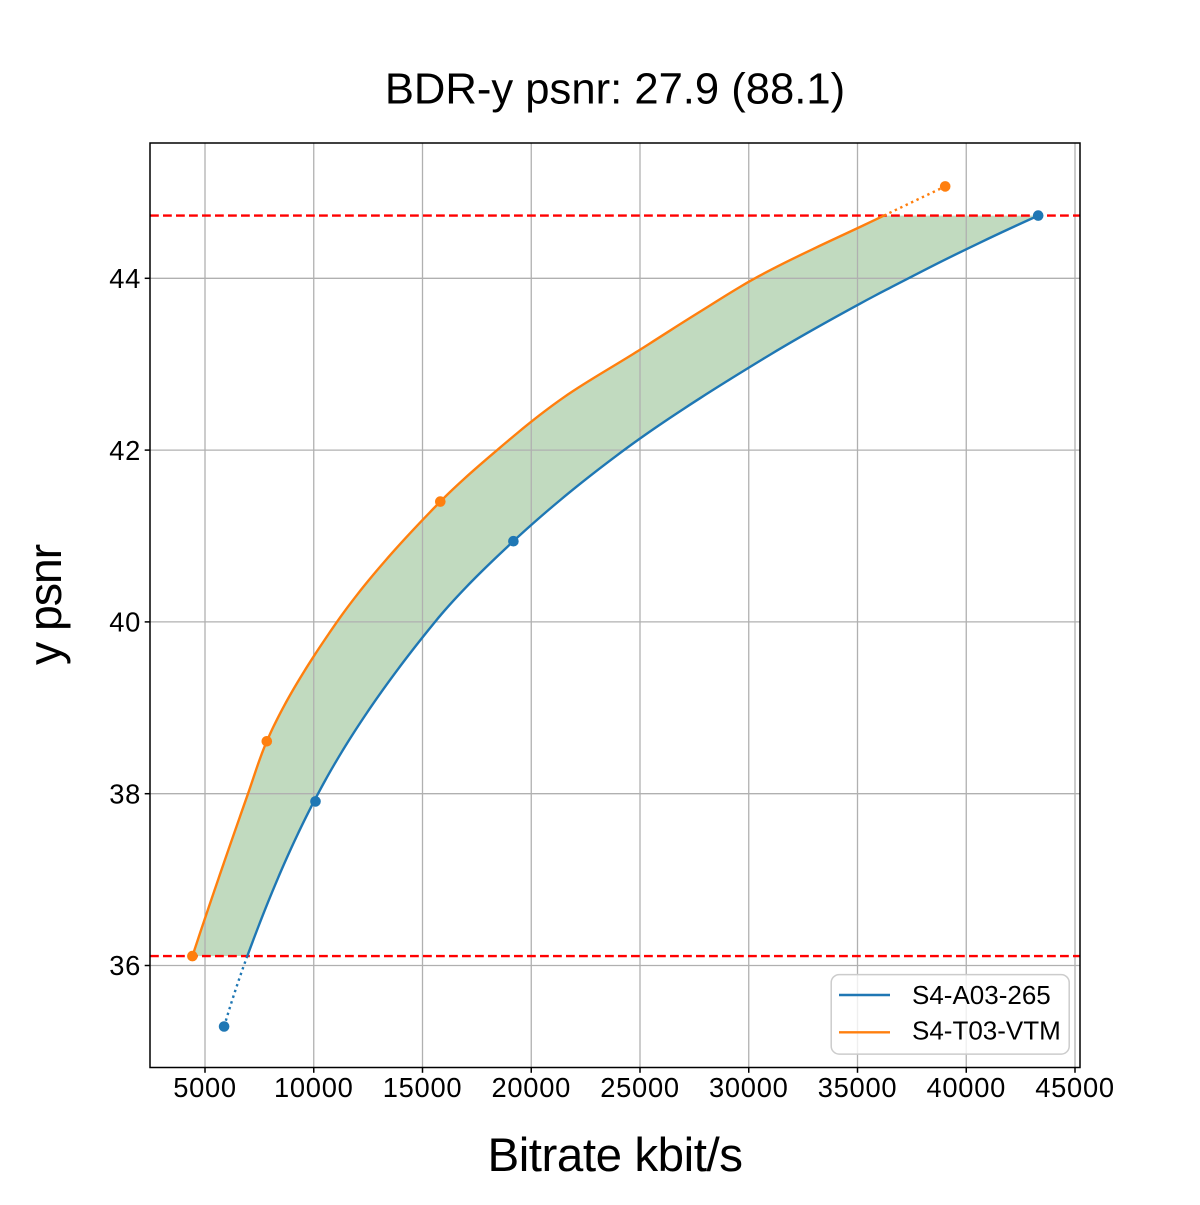  What do you see at coordinates (125, 278) in the screenshot?
I see `svg-text: 44` at bounding box center [125, 278].